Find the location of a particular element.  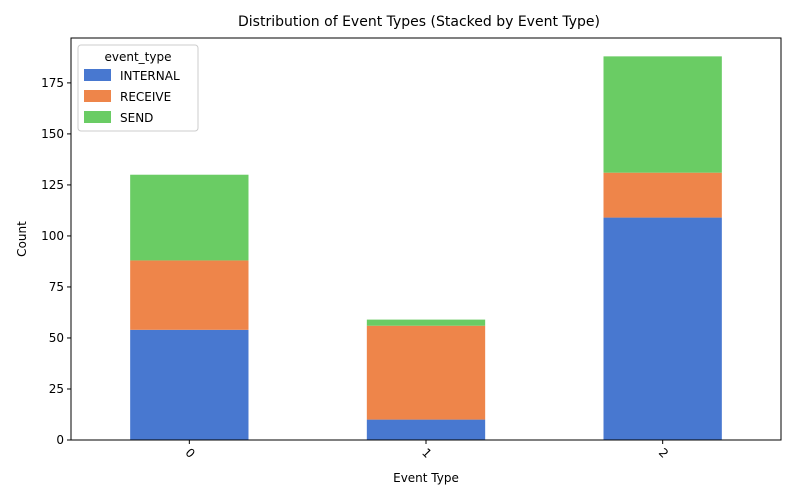

y-axis-label: Count is located at coordinates (22, 239).